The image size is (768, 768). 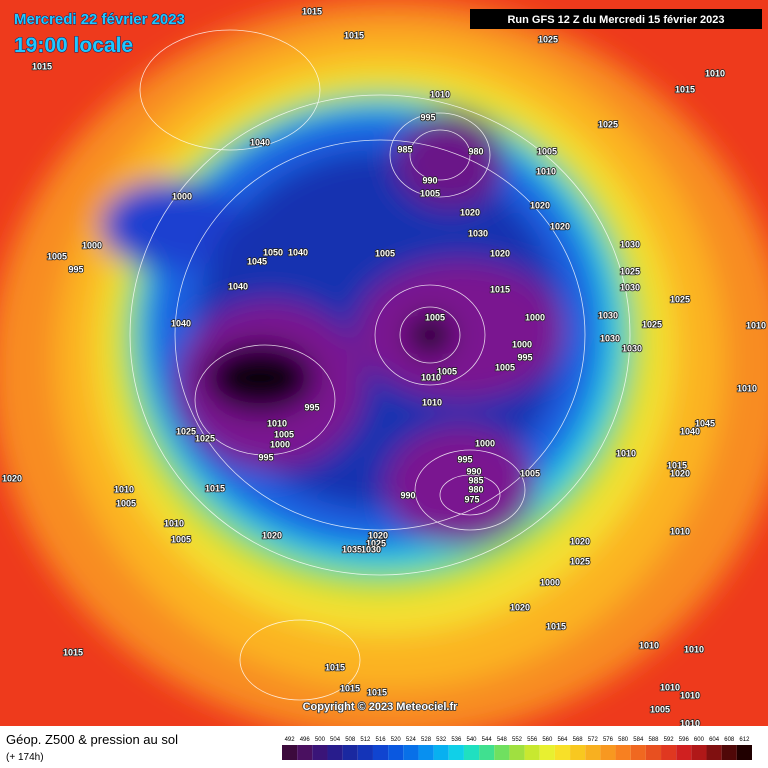 What do you see at coordinates (502, 740) in the screenshot?
I see `scale-label: 548` at bounding box center [502, 740].